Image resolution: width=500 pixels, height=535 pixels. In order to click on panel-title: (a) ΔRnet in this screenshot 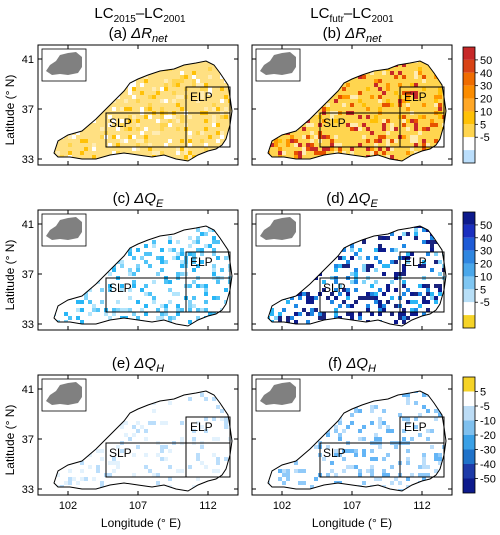, I will do `click(139, 35)`.